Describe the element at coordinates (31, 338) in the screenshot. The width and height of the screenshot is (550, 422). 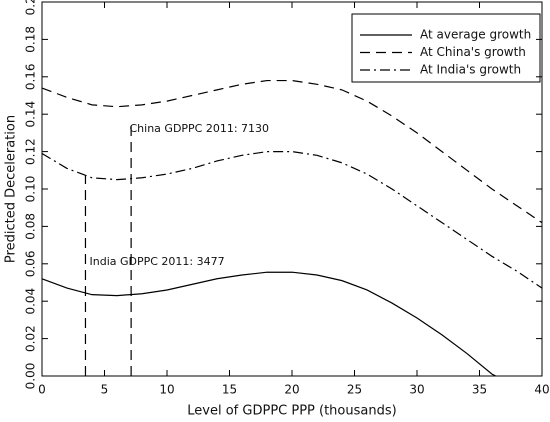
I see `y-tick-label: 0.02` at that location.